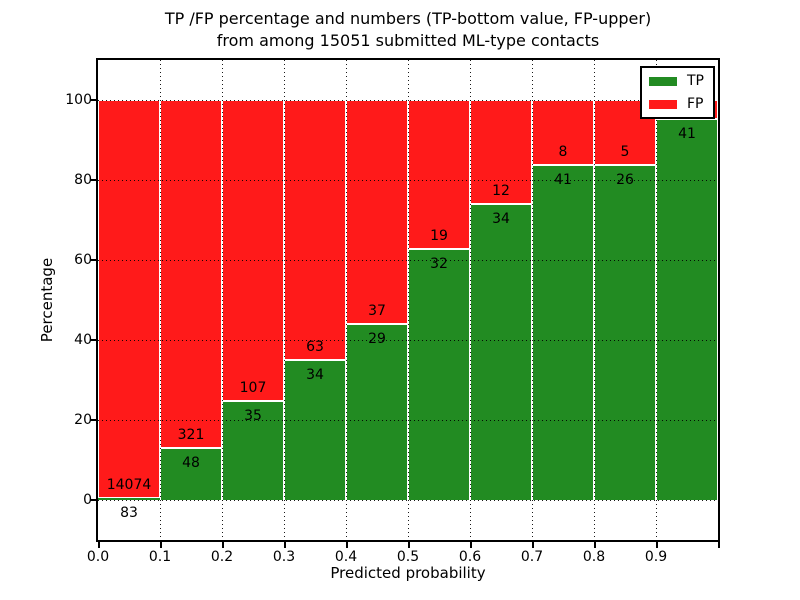 The height and width of the screenshot is (600, 800). I want to click on x-tick-label: 0.8, so click(594, 557).